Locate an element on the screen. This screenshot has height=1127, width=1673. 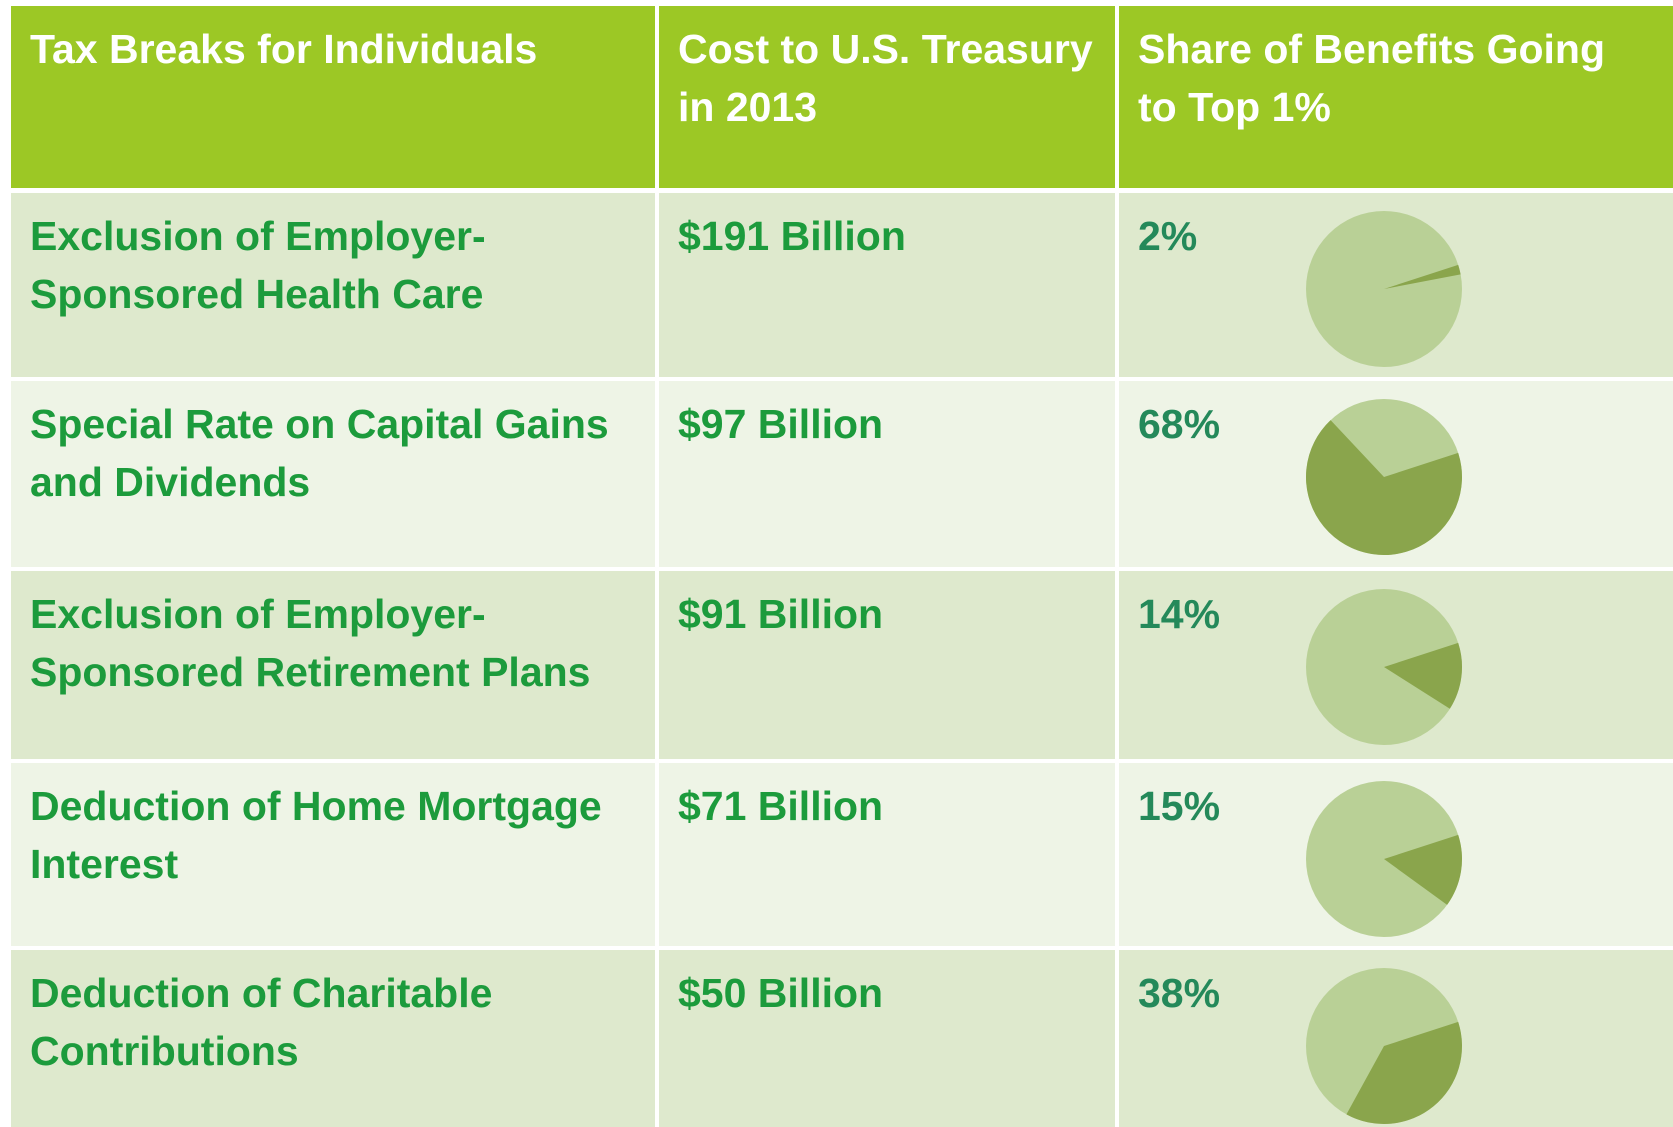
cost: $91 Billion is located at coordinates (887, 665).